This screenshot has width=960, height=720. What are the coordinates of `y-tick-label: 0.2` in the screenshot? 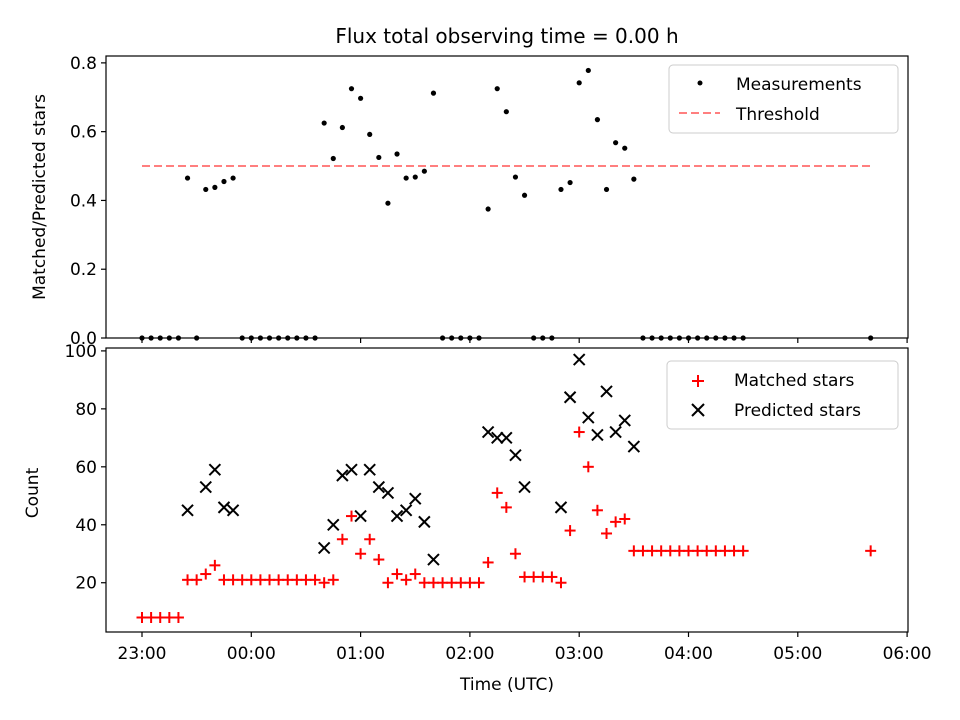 It's located at (83, 270).